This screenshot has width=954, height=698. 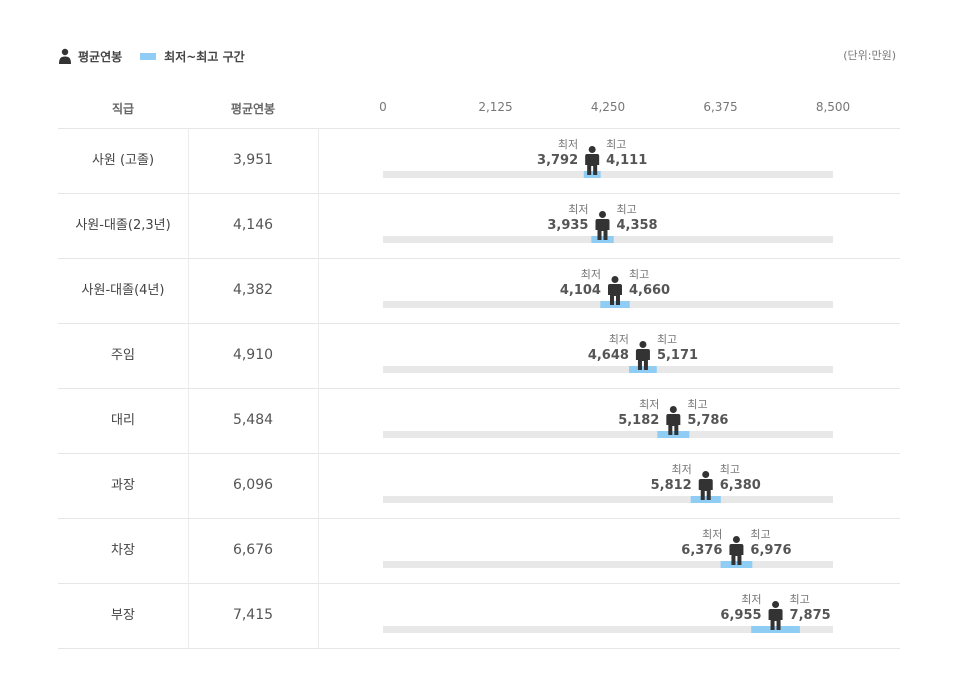 What do you see at coordinates (123, 485) in the screenshot?
I see `grade-cell: 과장` at bounding box center [123, 485].